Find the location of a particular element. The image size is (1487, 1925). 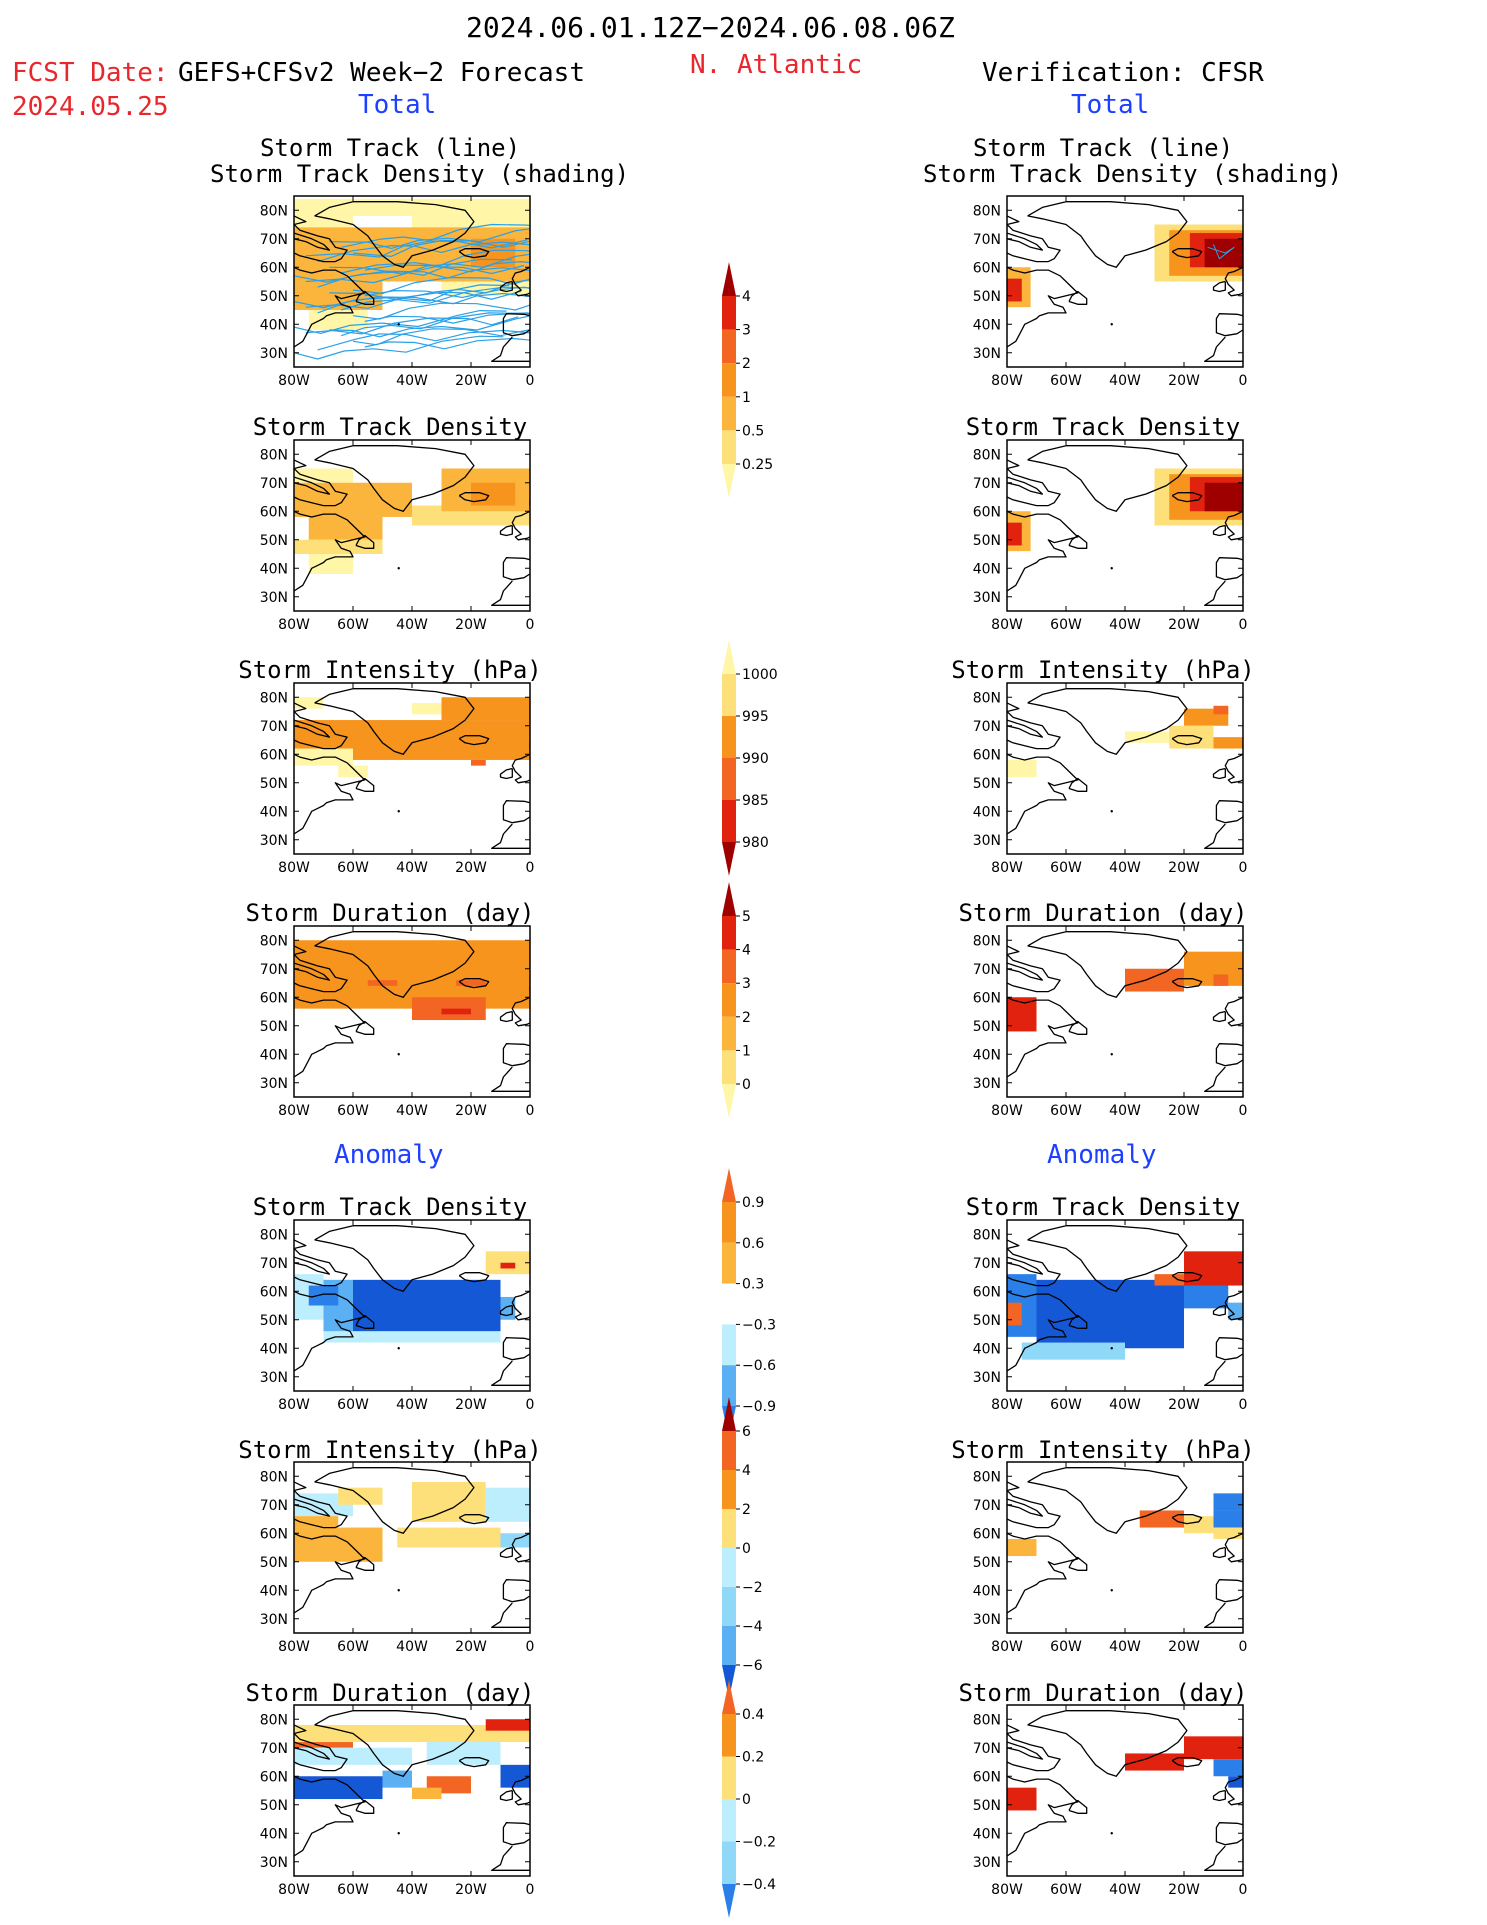

colorbar-tip is located at coordinates (729, 859).